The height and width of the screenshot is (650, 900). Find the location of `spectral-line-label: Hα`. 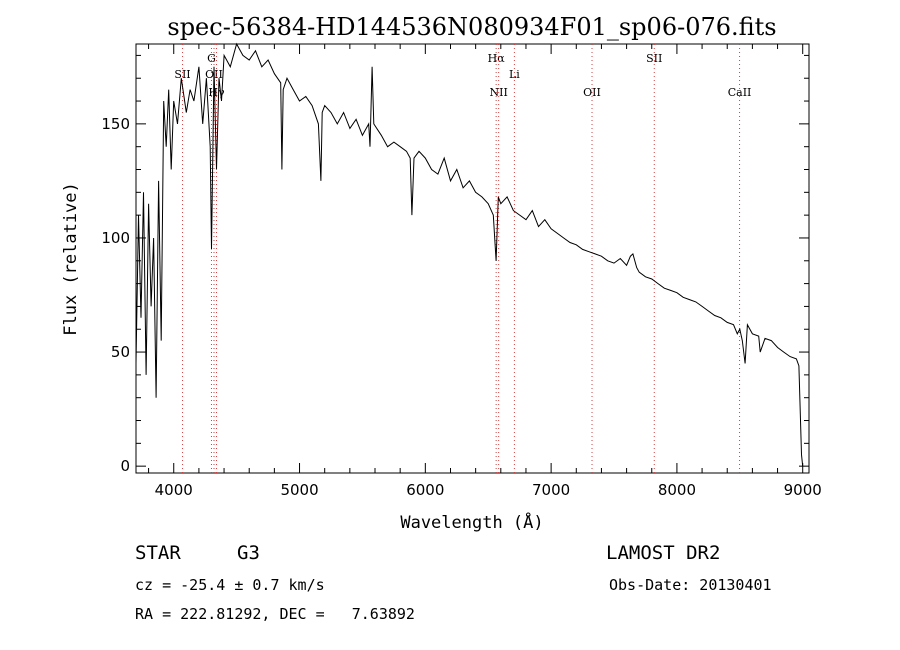

spectral-line-label: Hα is located at coordinates (497, 58).